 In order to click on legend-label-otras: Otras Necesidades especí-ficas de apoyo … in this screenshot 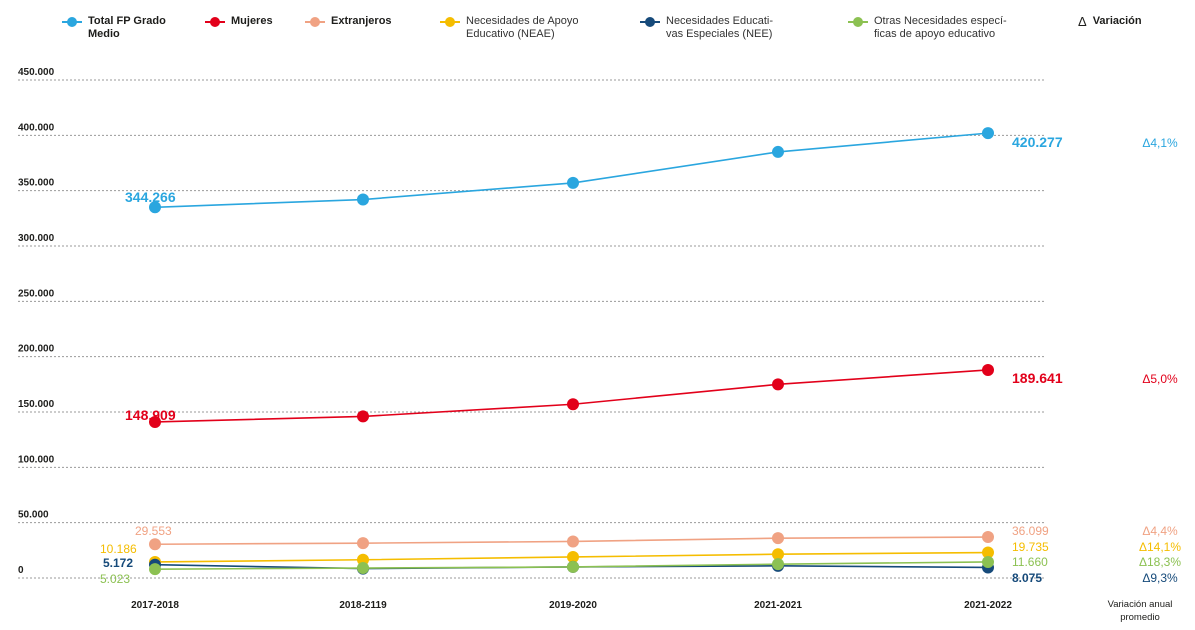, I will do `click(940, 28)`.